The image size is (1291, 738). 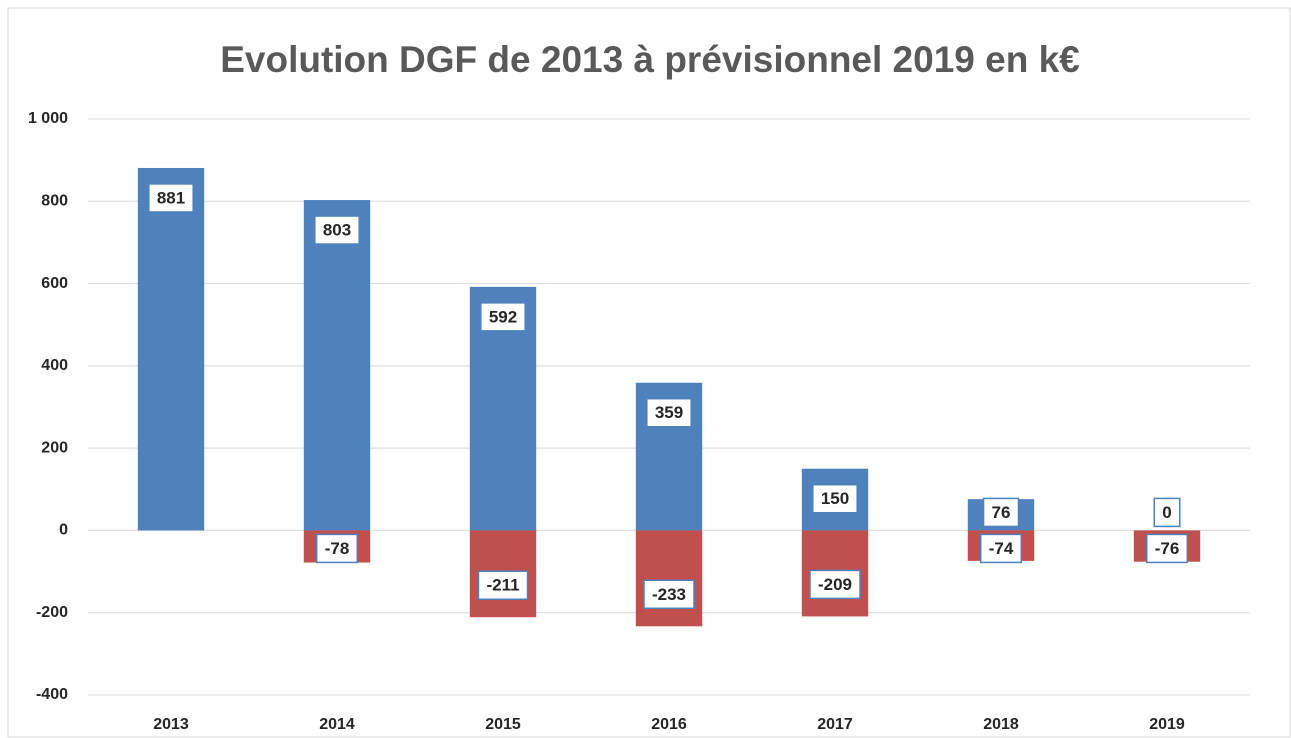 What do you see at coordinates (669, 724) in the screenshot?
I see `x-tick-label: 2016` at bounding box center [669, 724].